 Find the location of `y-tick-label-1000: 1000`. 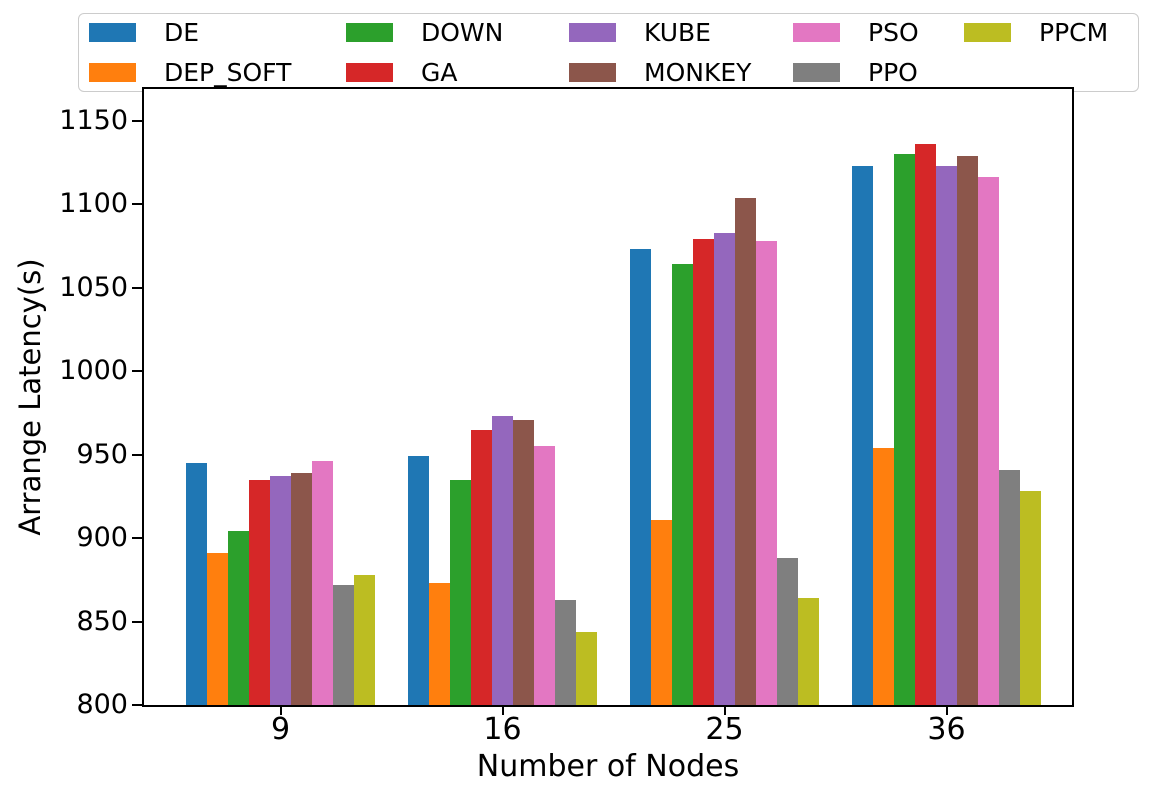

y-tick-label-1000: 1000 is located at coordinates (93, 371).